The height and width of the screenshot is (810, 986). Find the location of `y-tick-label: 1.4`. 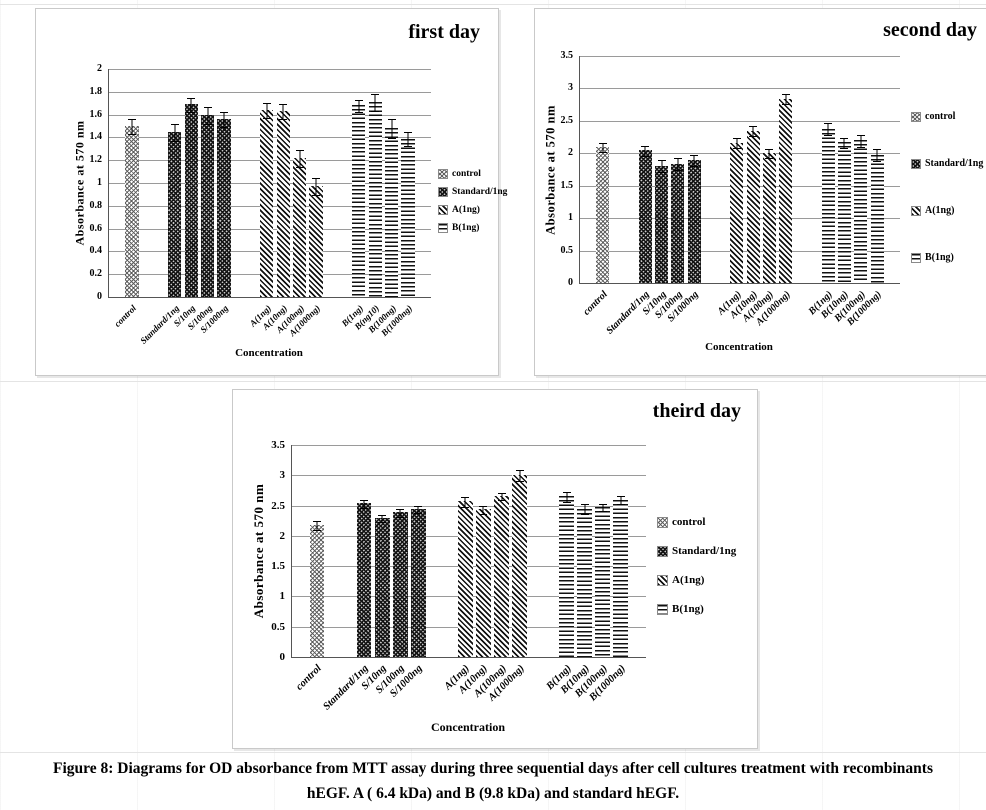

y-tick-label: 1.4 is located at coordinates (96, 137).